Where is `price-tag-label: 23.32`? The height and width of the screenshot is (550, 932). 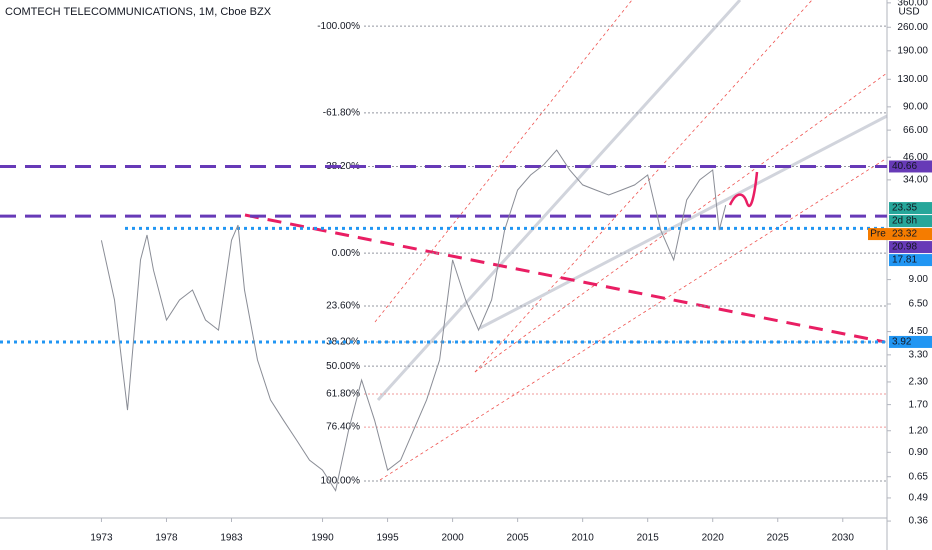
price-tag-label: 23.32 is located at coordinates (904, 234).